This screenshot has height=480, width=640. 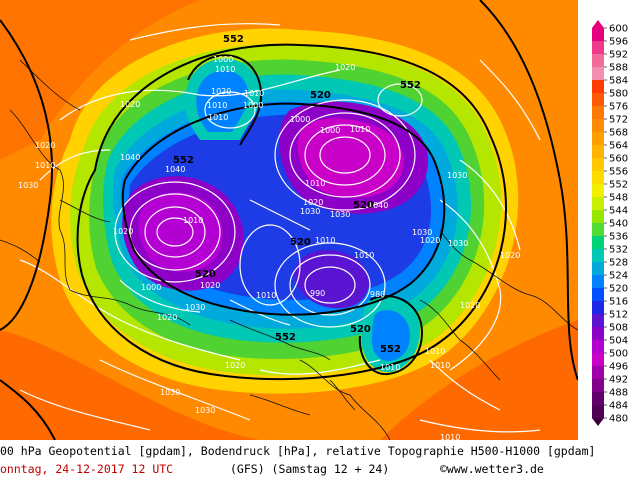 What do you see at coordinates (618, 263) in the screenshot?
I see `legend-label: 528` at bounding box center [618, 263].